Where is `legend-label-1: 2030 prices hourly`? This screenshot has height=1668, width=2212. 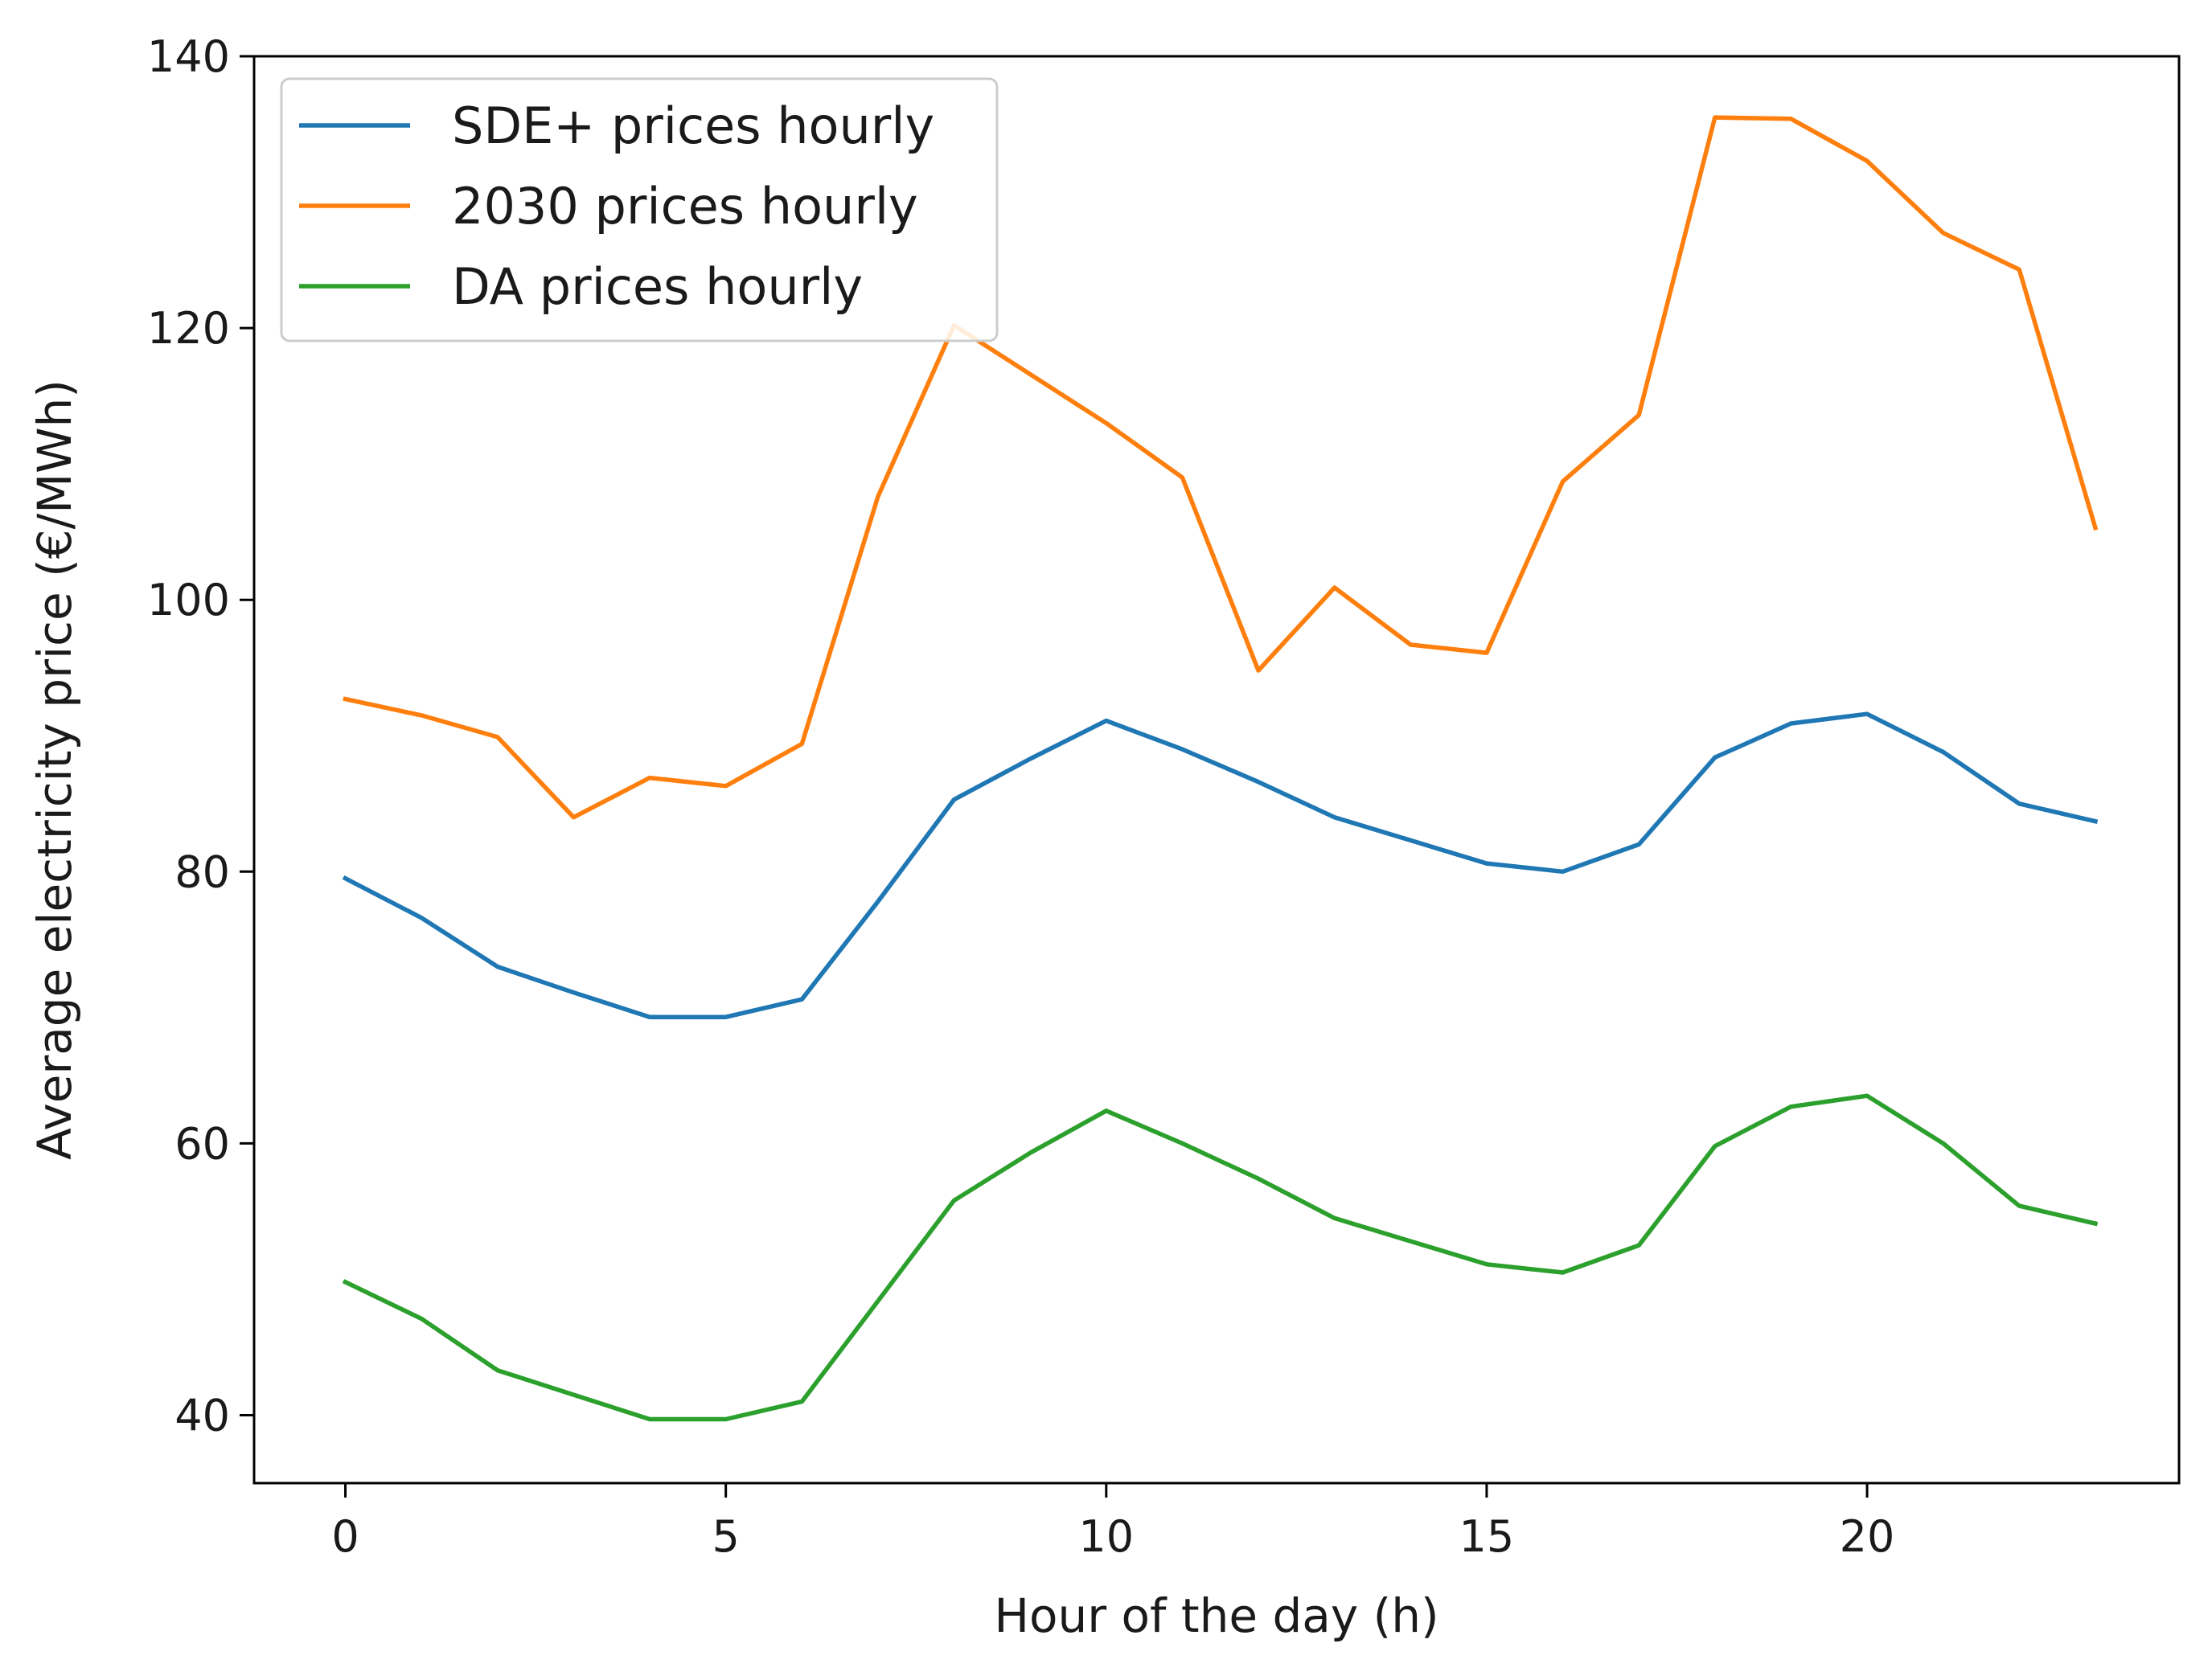 legend-label-1: 2030 prices hourly is located at coordinates (685, 206).